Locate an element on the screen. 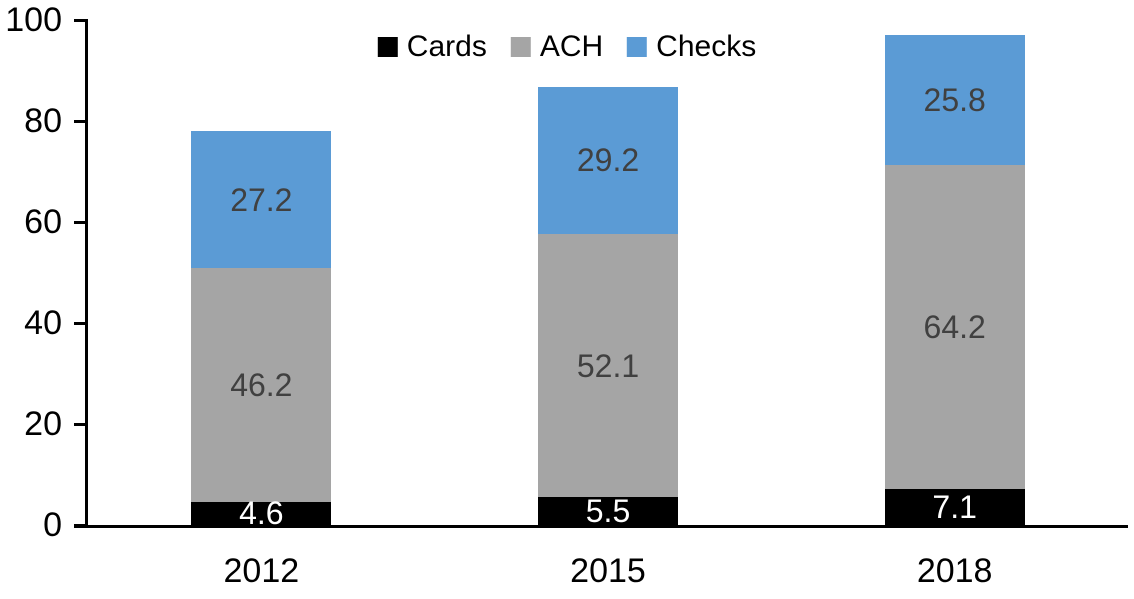  data-label-checks-2012: 27.2 is located at coordinates (261, 199).